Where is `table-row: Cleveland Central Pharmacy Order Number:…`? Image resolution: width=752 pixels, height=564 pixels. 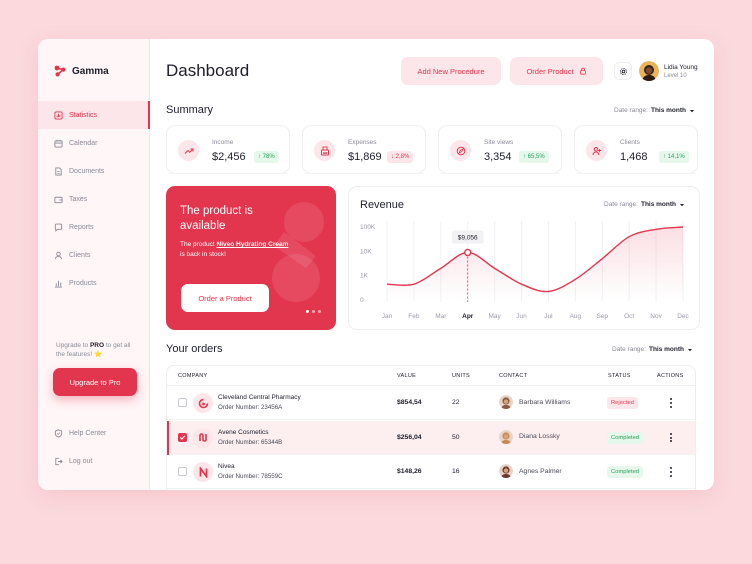
table-row: Cleveland Central Pharmacy Order Number:… is located at coordinates (431, 403).